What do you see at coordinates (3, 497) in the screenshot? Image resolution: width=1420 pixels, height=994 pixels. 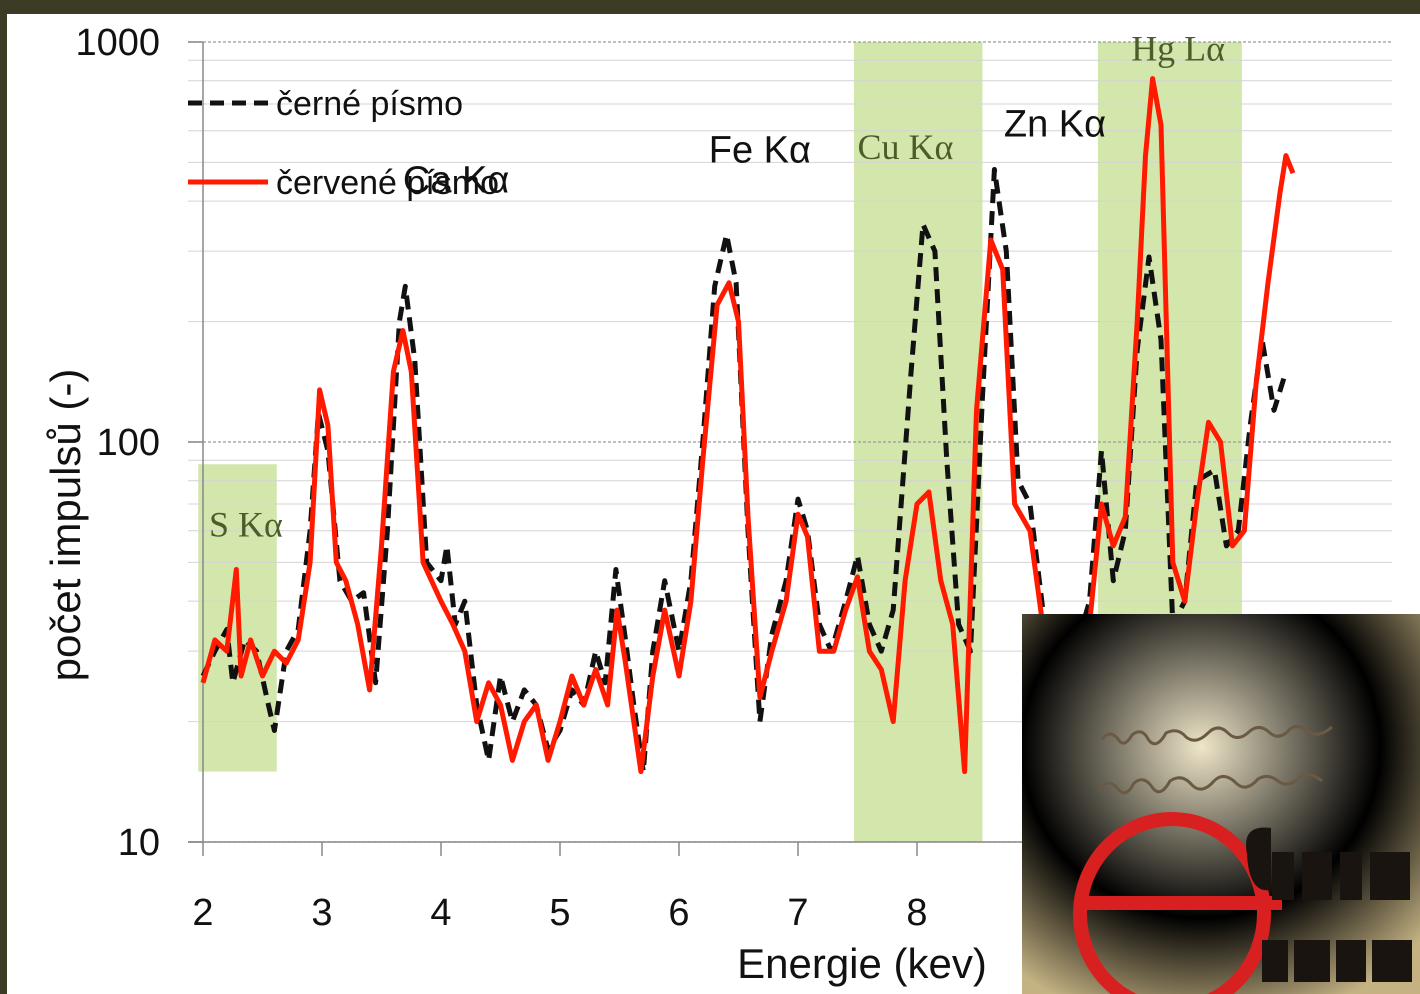 I see `slide-left-border` at bounding box center [3, 497].